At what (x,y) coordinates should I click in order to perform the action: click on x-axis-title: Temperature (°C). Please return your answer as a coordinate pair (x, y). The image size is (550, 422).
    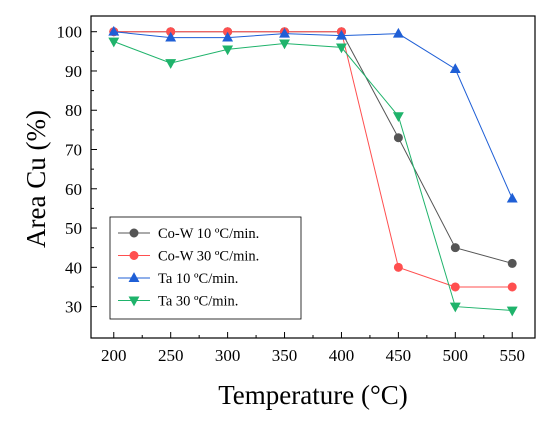
    Looking at the image, I should click on (313, 395).